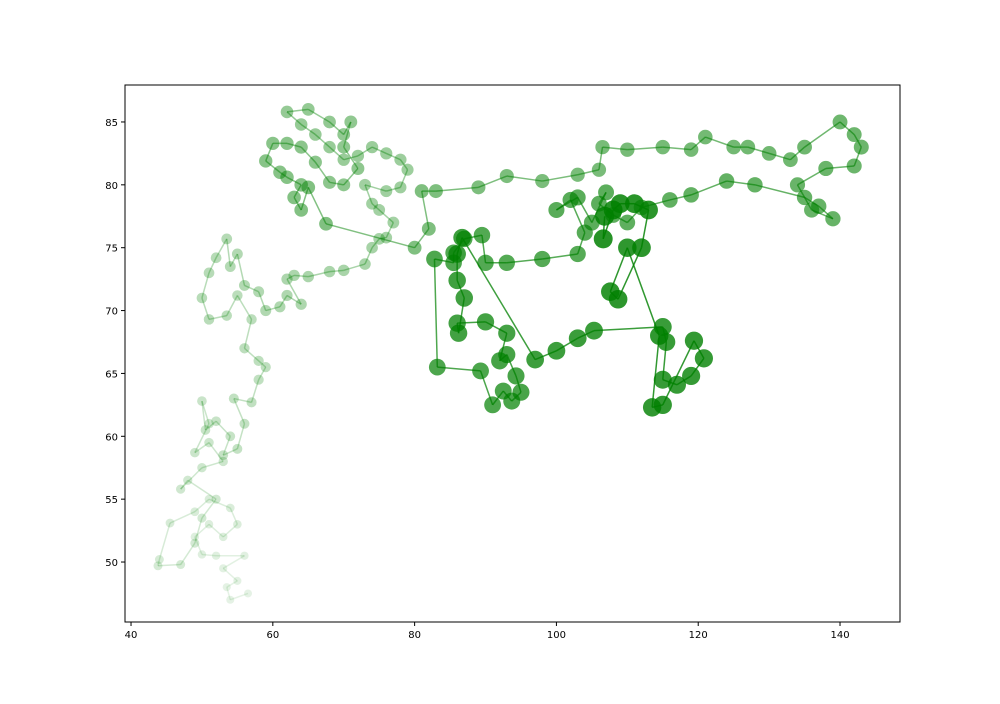 This screenshot has height=704, width=1000. What do you see at coordinates (698, 635) in the screenshot?
I see `x-tick-label: 120` at bounding box center [698, 635].